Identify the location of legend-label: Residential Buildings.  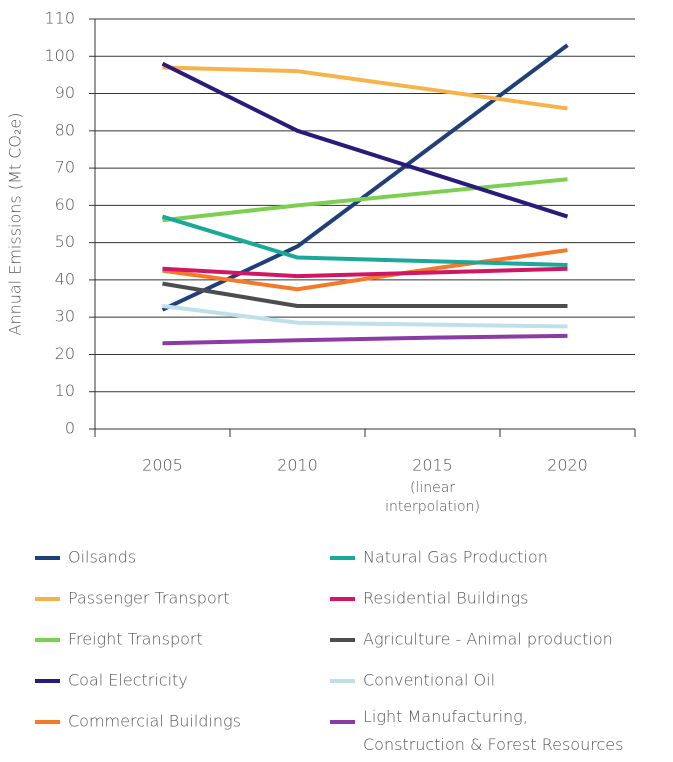
(445, 598).